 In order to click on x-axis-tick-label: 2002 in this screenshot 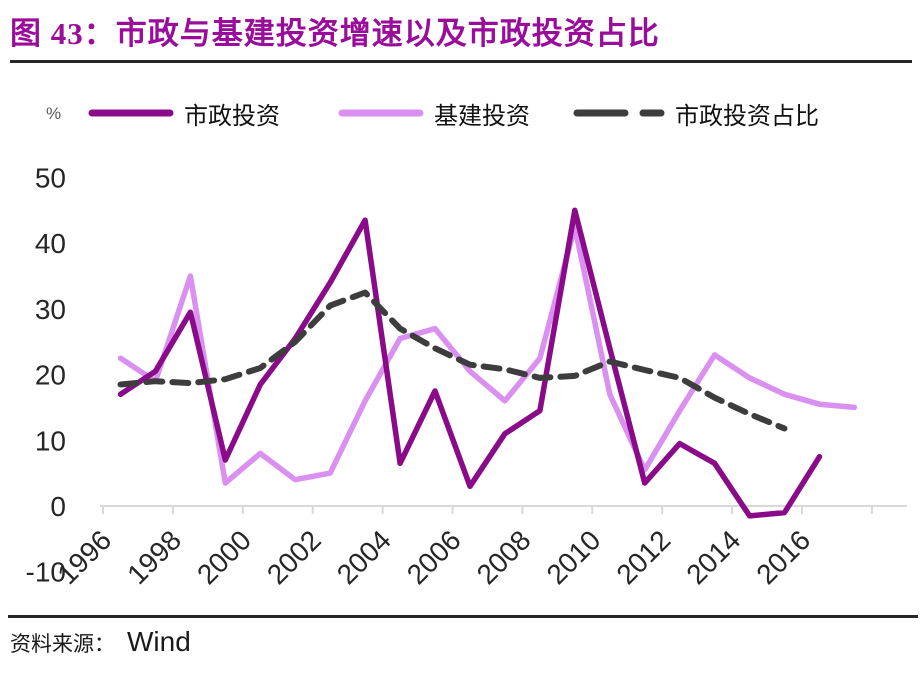, I will do `click(294, 557)`.